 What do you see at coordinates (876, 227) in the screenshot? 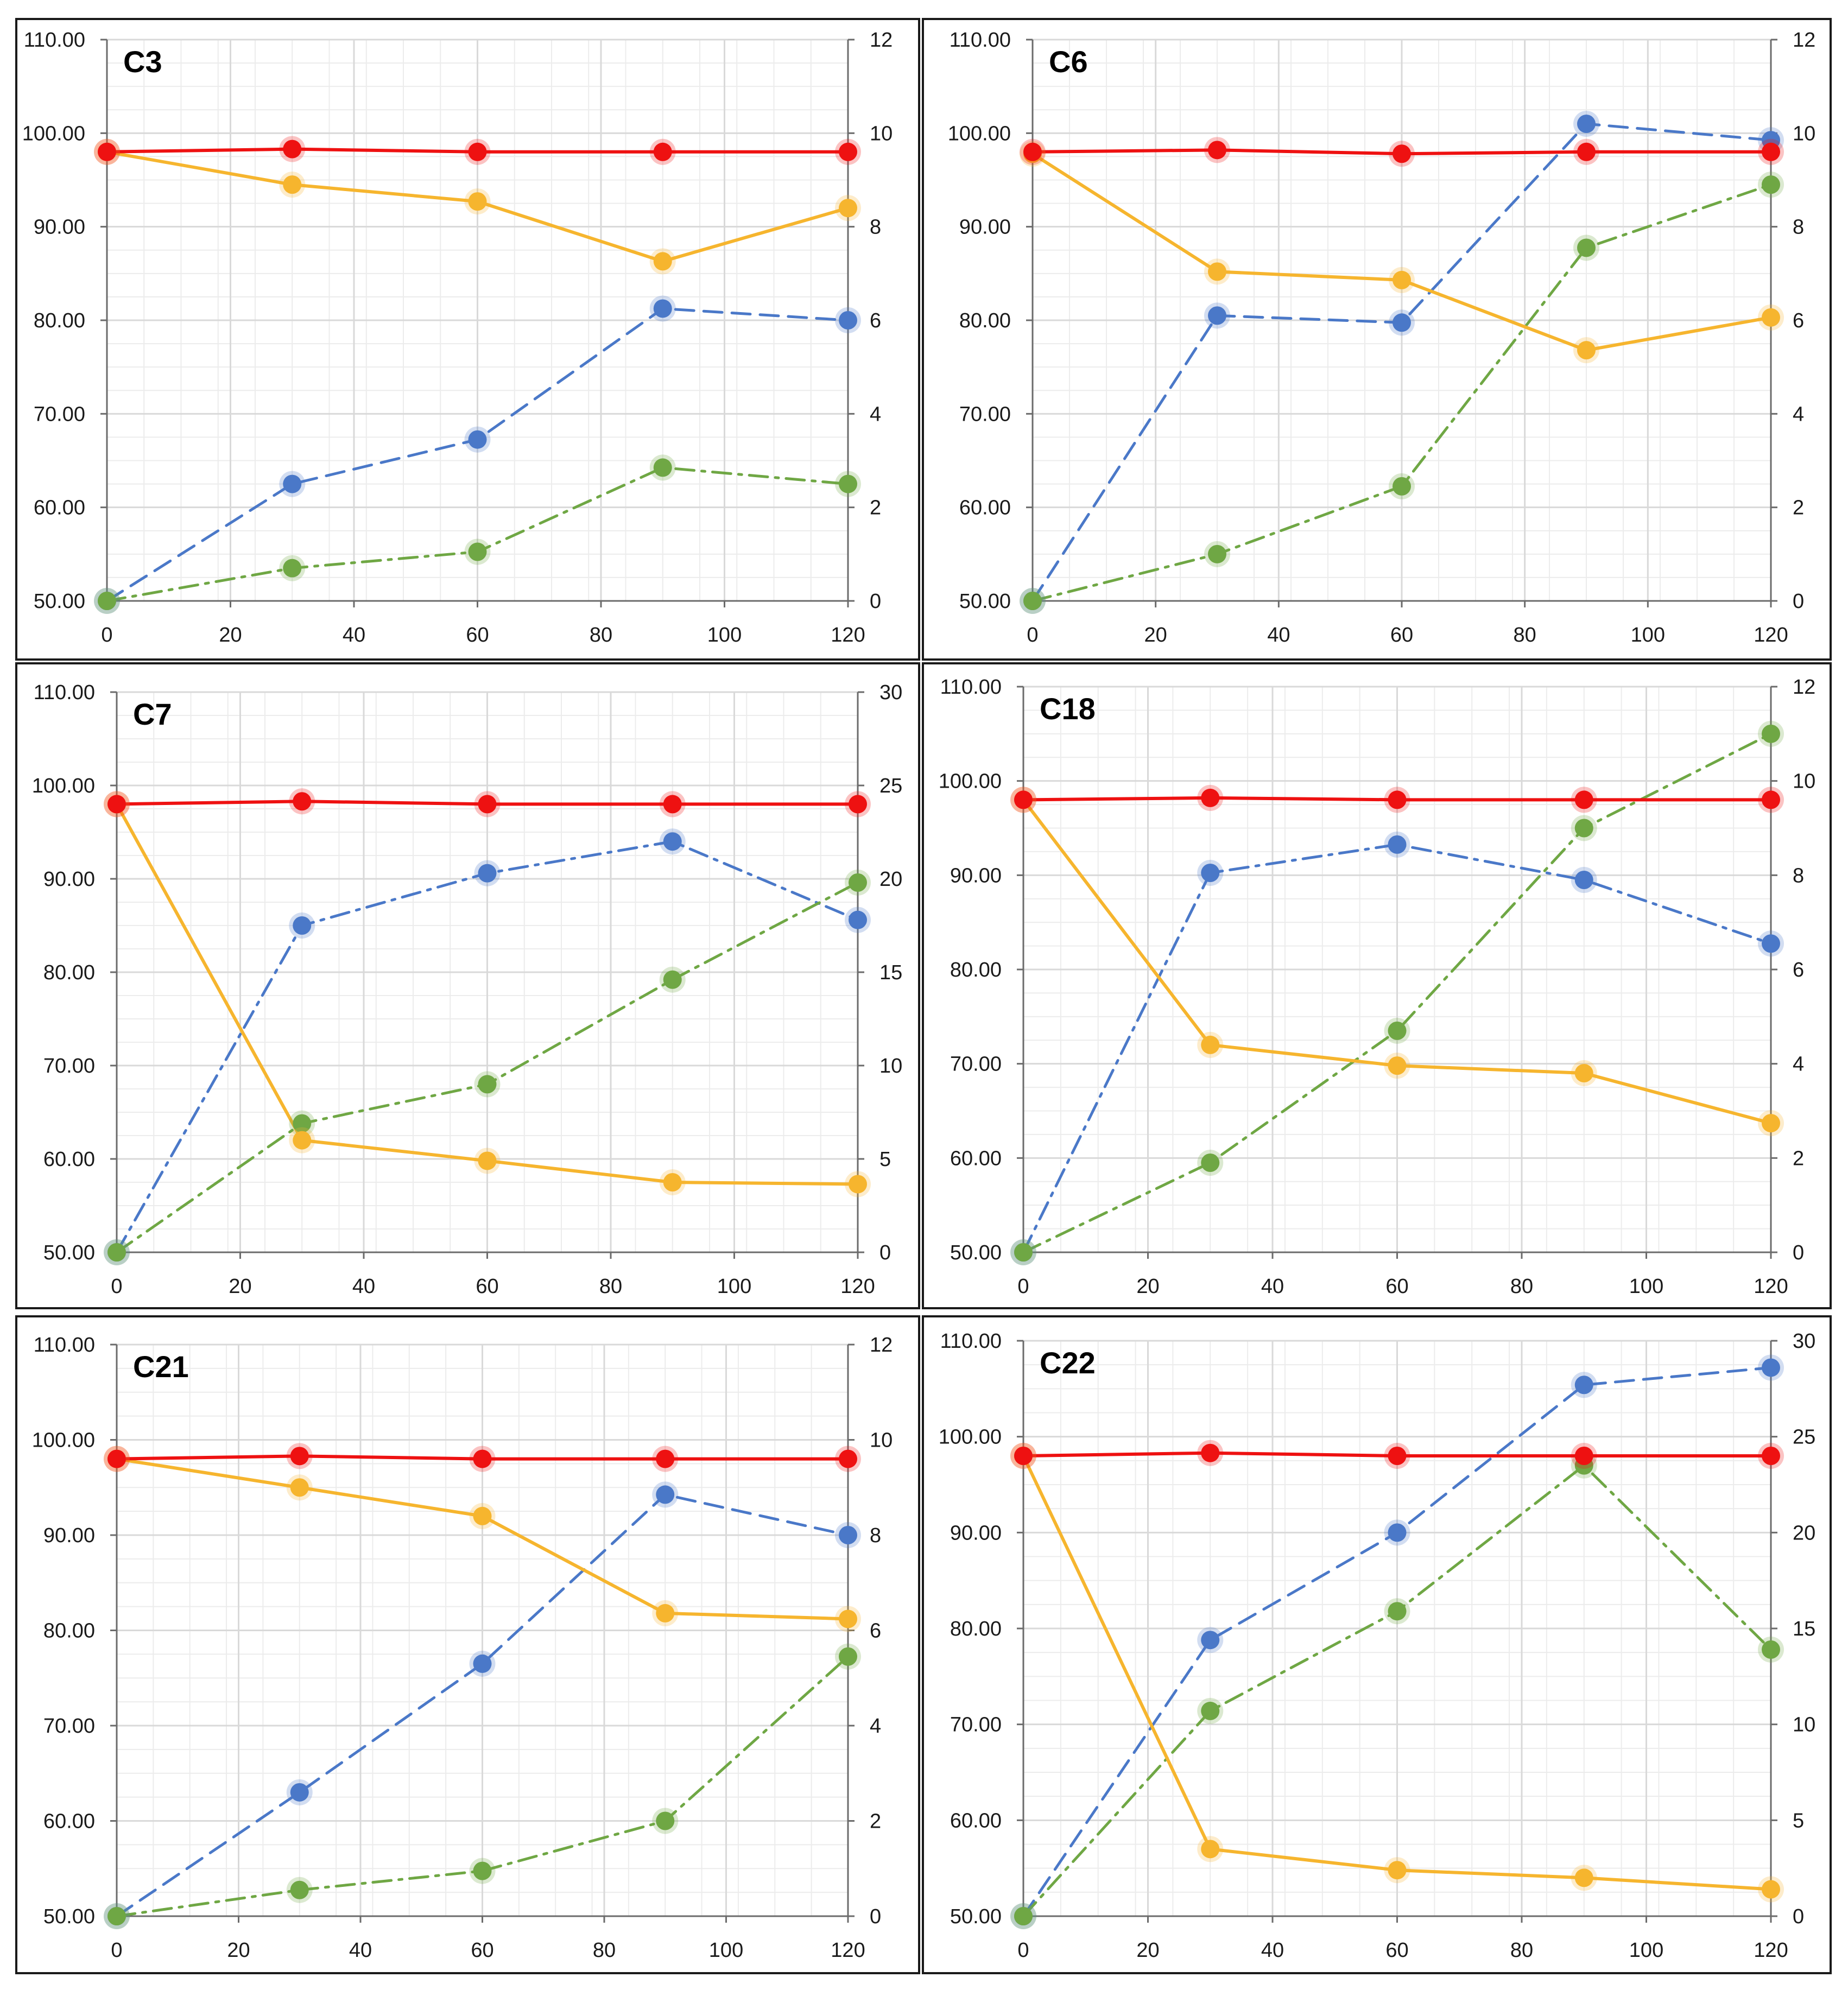
I see `y-right-tick-label: 8` at bounding box center [876, 227].